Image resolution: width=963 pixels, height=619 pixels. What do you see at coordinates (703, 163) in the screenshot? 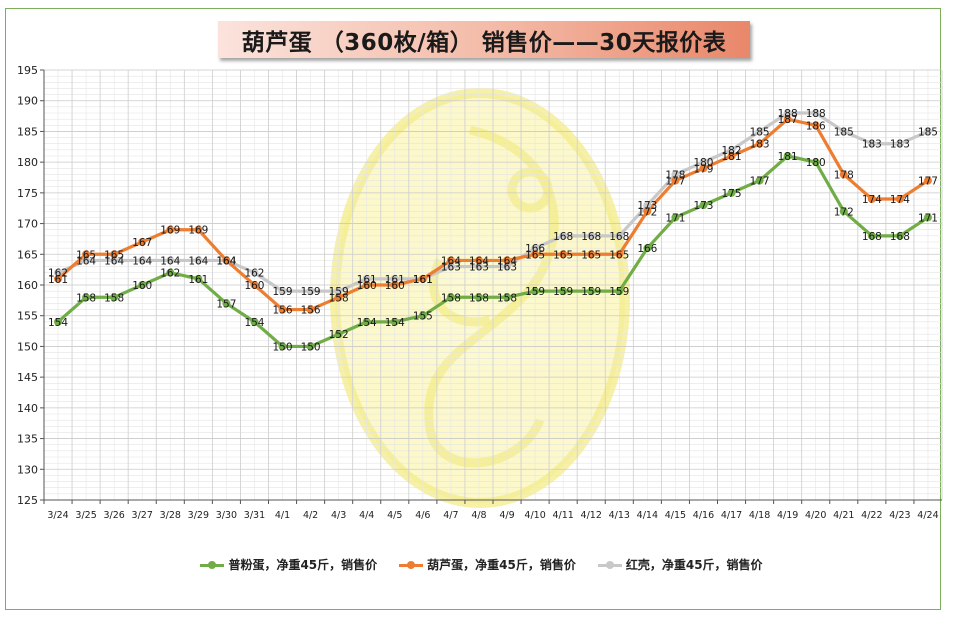
I see `data-label: 180` at bounding box center [703, 163].